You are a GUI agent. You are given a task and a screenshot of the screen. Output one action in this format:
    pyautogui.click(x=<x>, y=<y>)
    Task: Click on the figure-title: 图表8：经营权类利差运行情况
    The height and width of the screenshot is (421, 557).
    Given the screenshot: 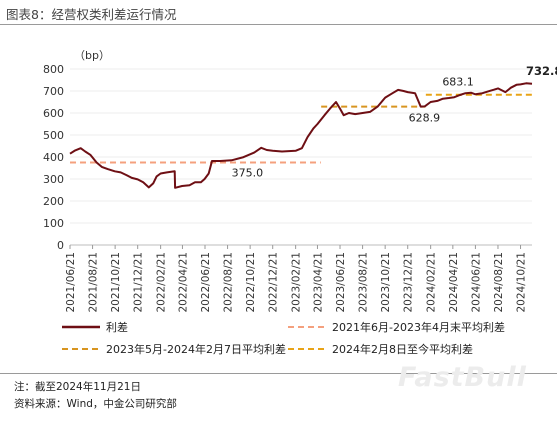 What is the action you would take?
    pyautogui.click(x=91, y=14)
    